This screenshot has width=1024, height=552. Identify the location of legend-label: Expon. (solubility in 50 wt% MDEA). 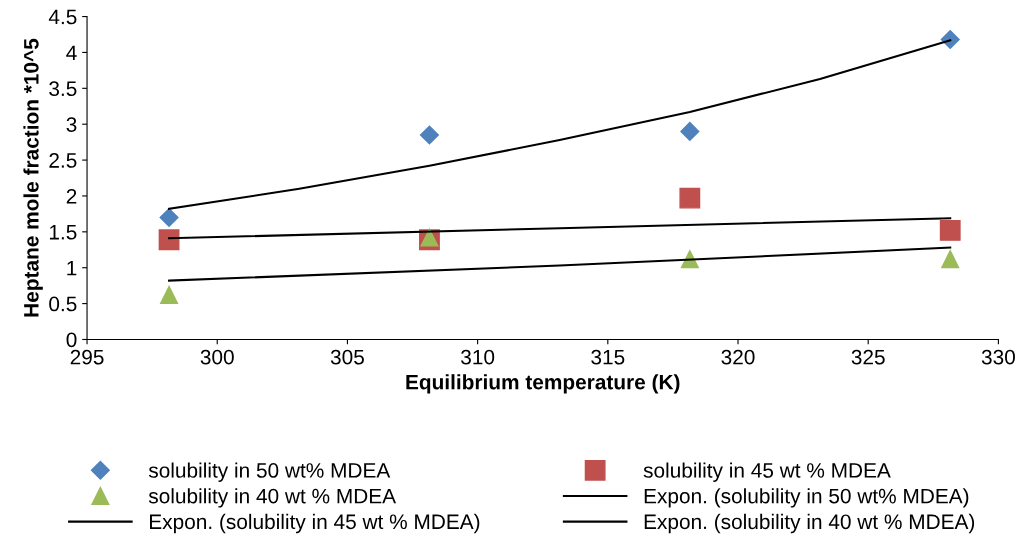
(806, 498).